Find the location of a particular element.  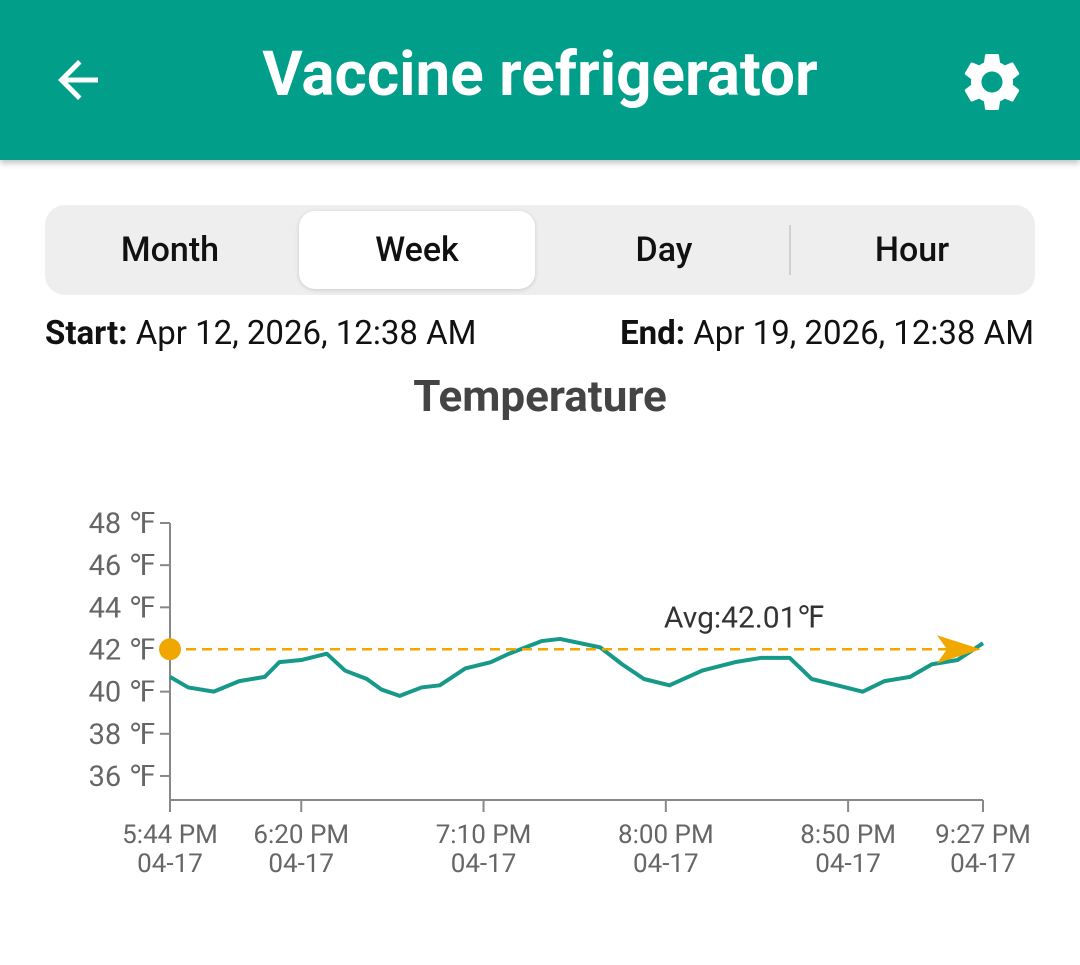

back-button is located at coordinates (78, 80).